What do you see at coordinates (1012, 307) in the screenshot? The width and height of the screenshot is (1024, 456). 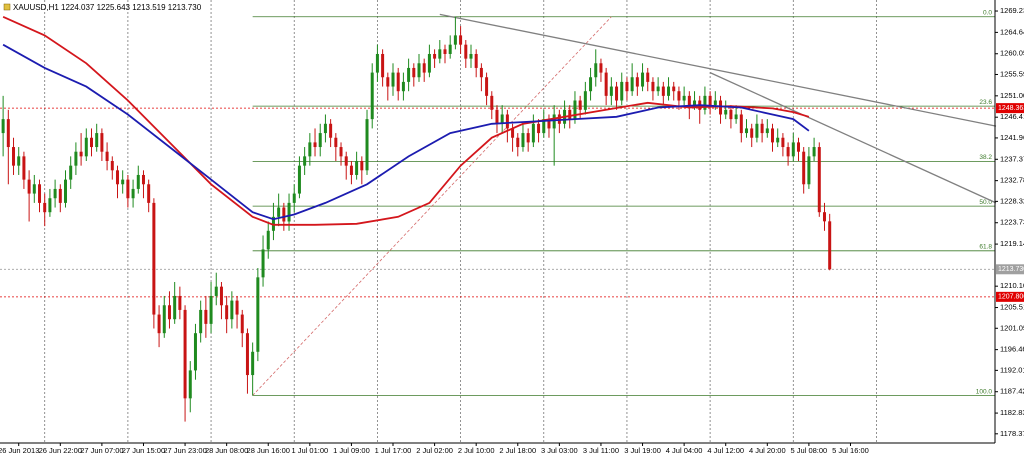 I see `y-tick-label: 1205.510` at bounding box center [1012, 307].